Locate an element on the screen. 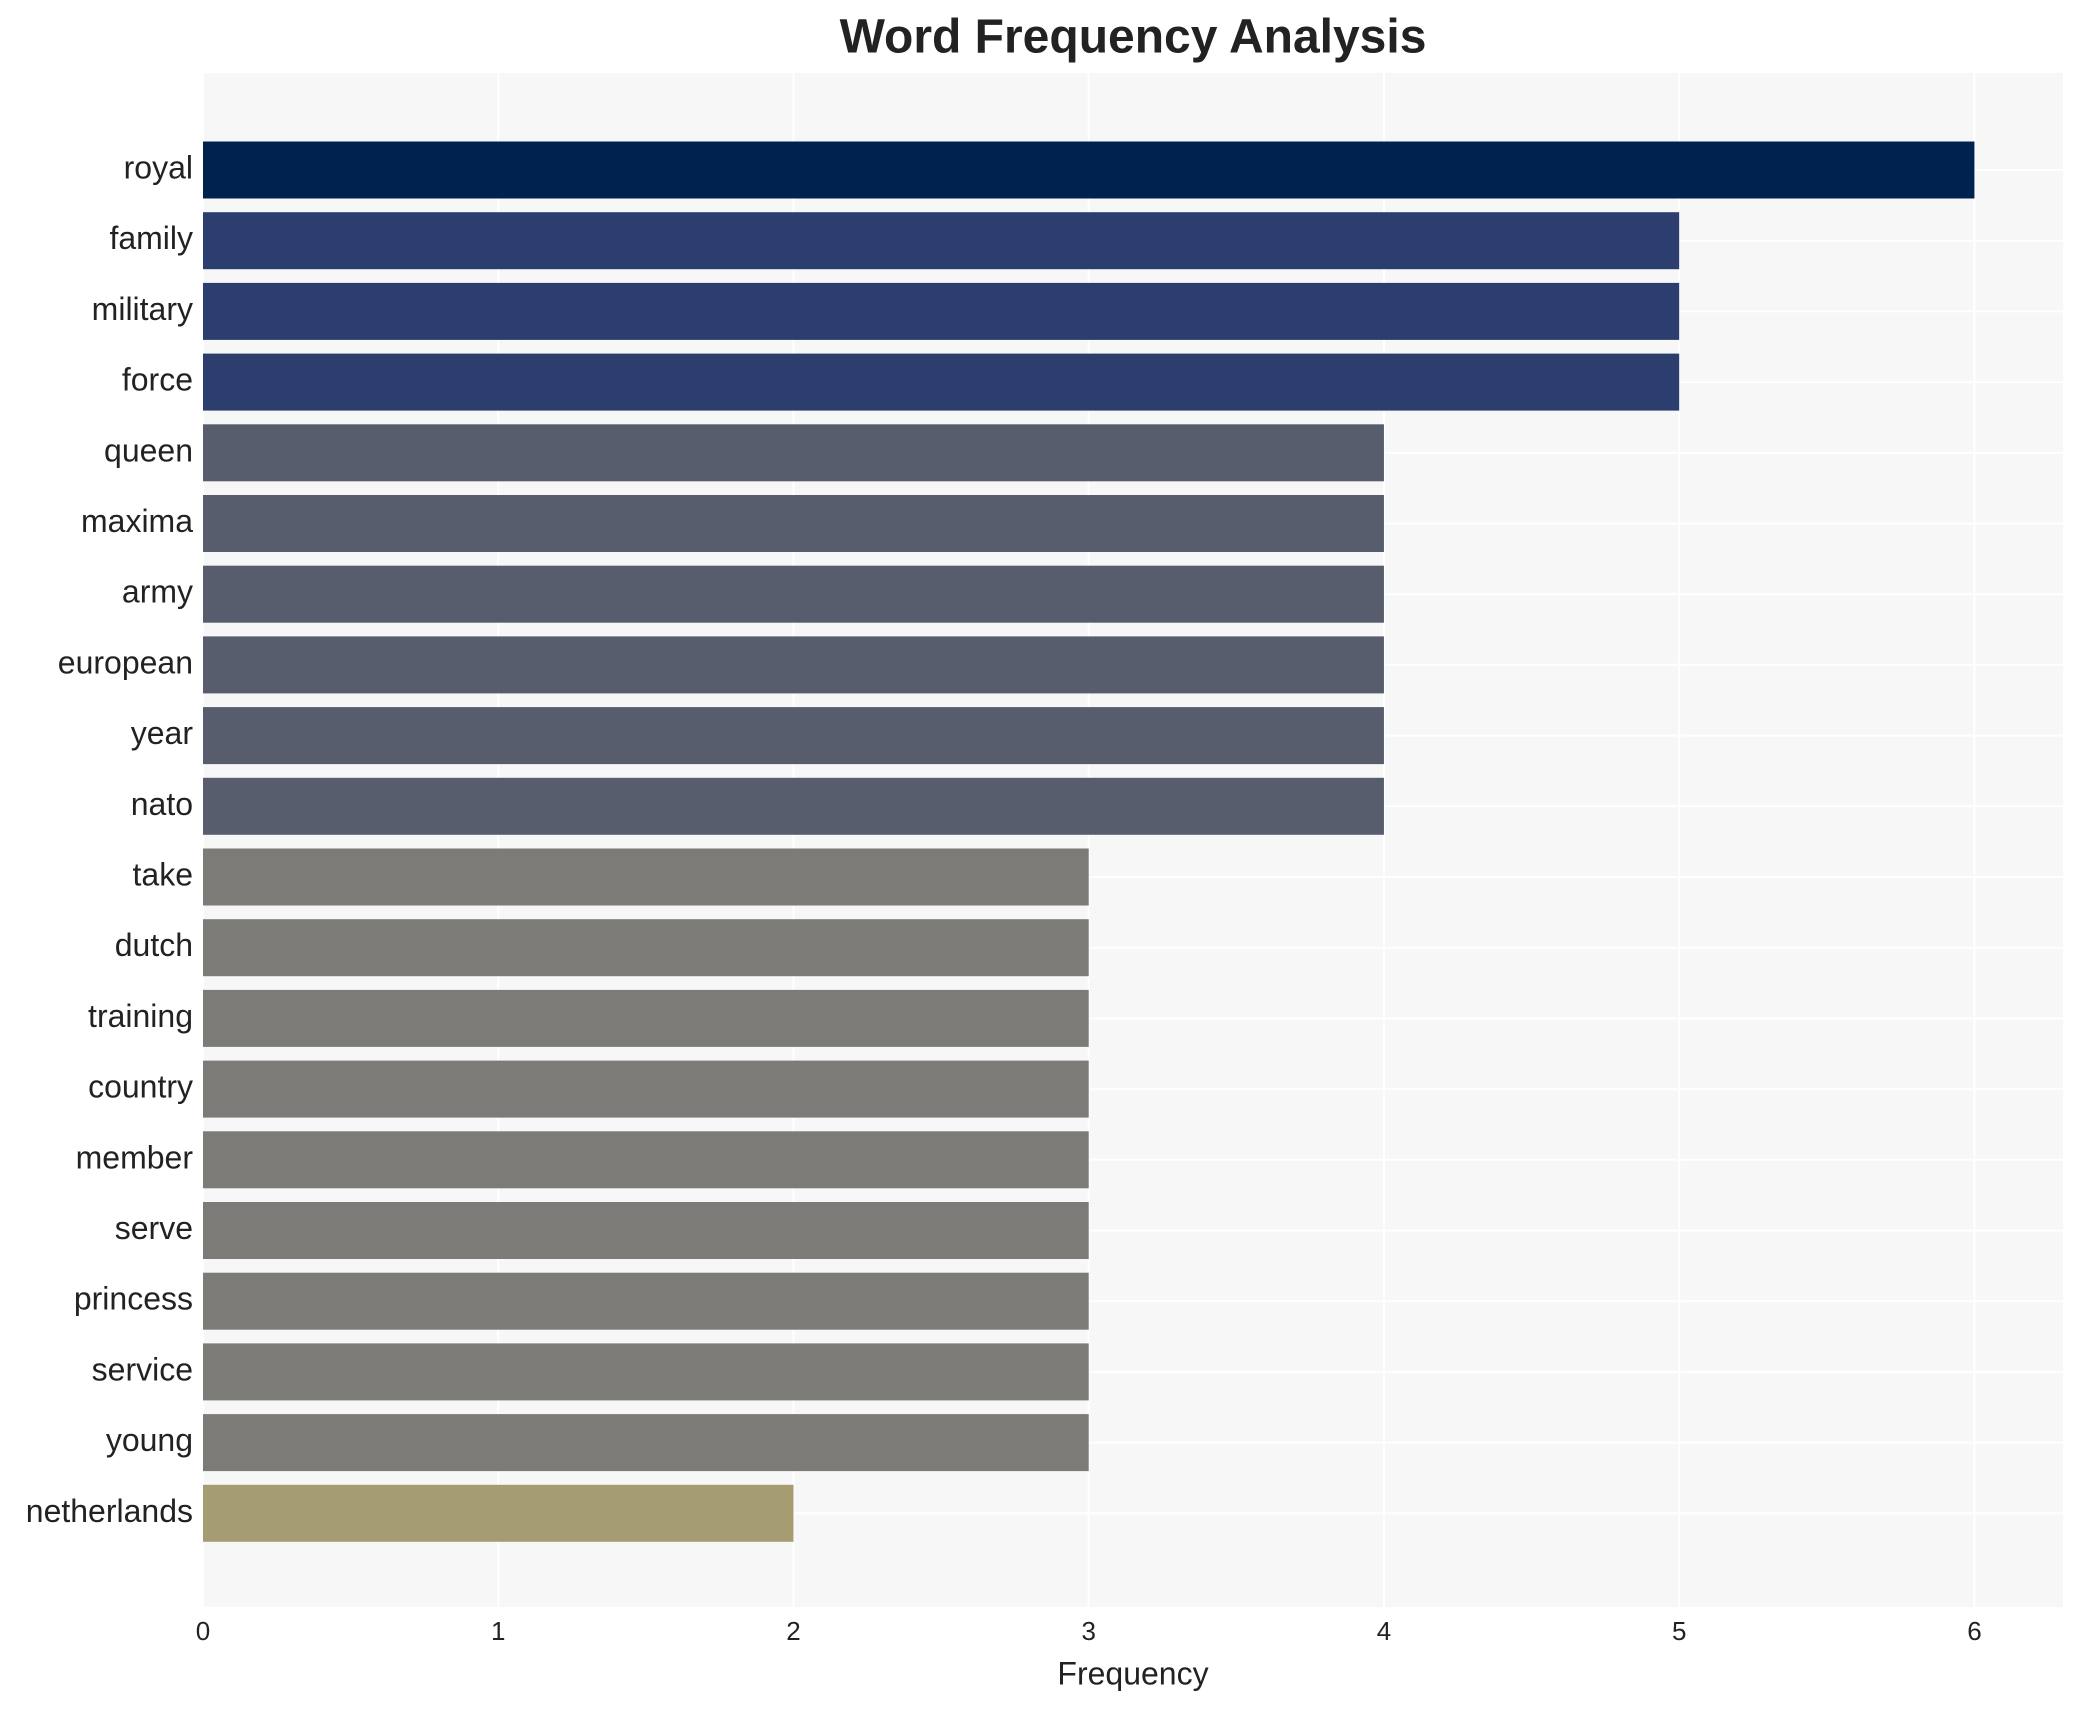 The width and height of the screenshot is (2083, 1710). y-tick-label: princess is located at coordinates (133, 1299).